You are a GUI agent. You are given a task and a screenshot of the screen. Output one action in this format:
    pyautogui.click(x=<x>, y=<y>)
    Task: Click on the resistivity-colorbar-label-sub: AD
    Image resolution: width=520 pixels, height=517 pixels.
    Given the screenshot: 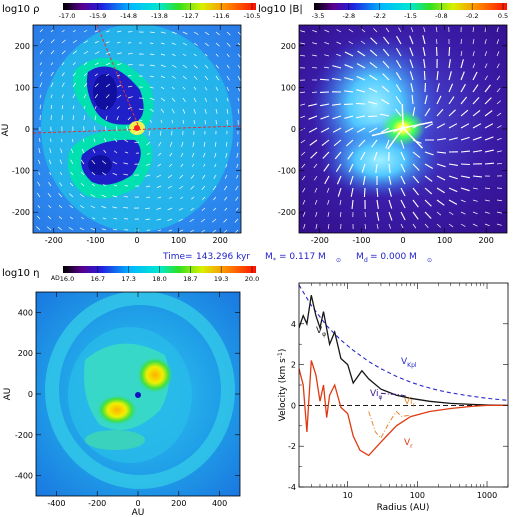 What is the action you would take?
    pyautogui.click(x=55, y=278)
    